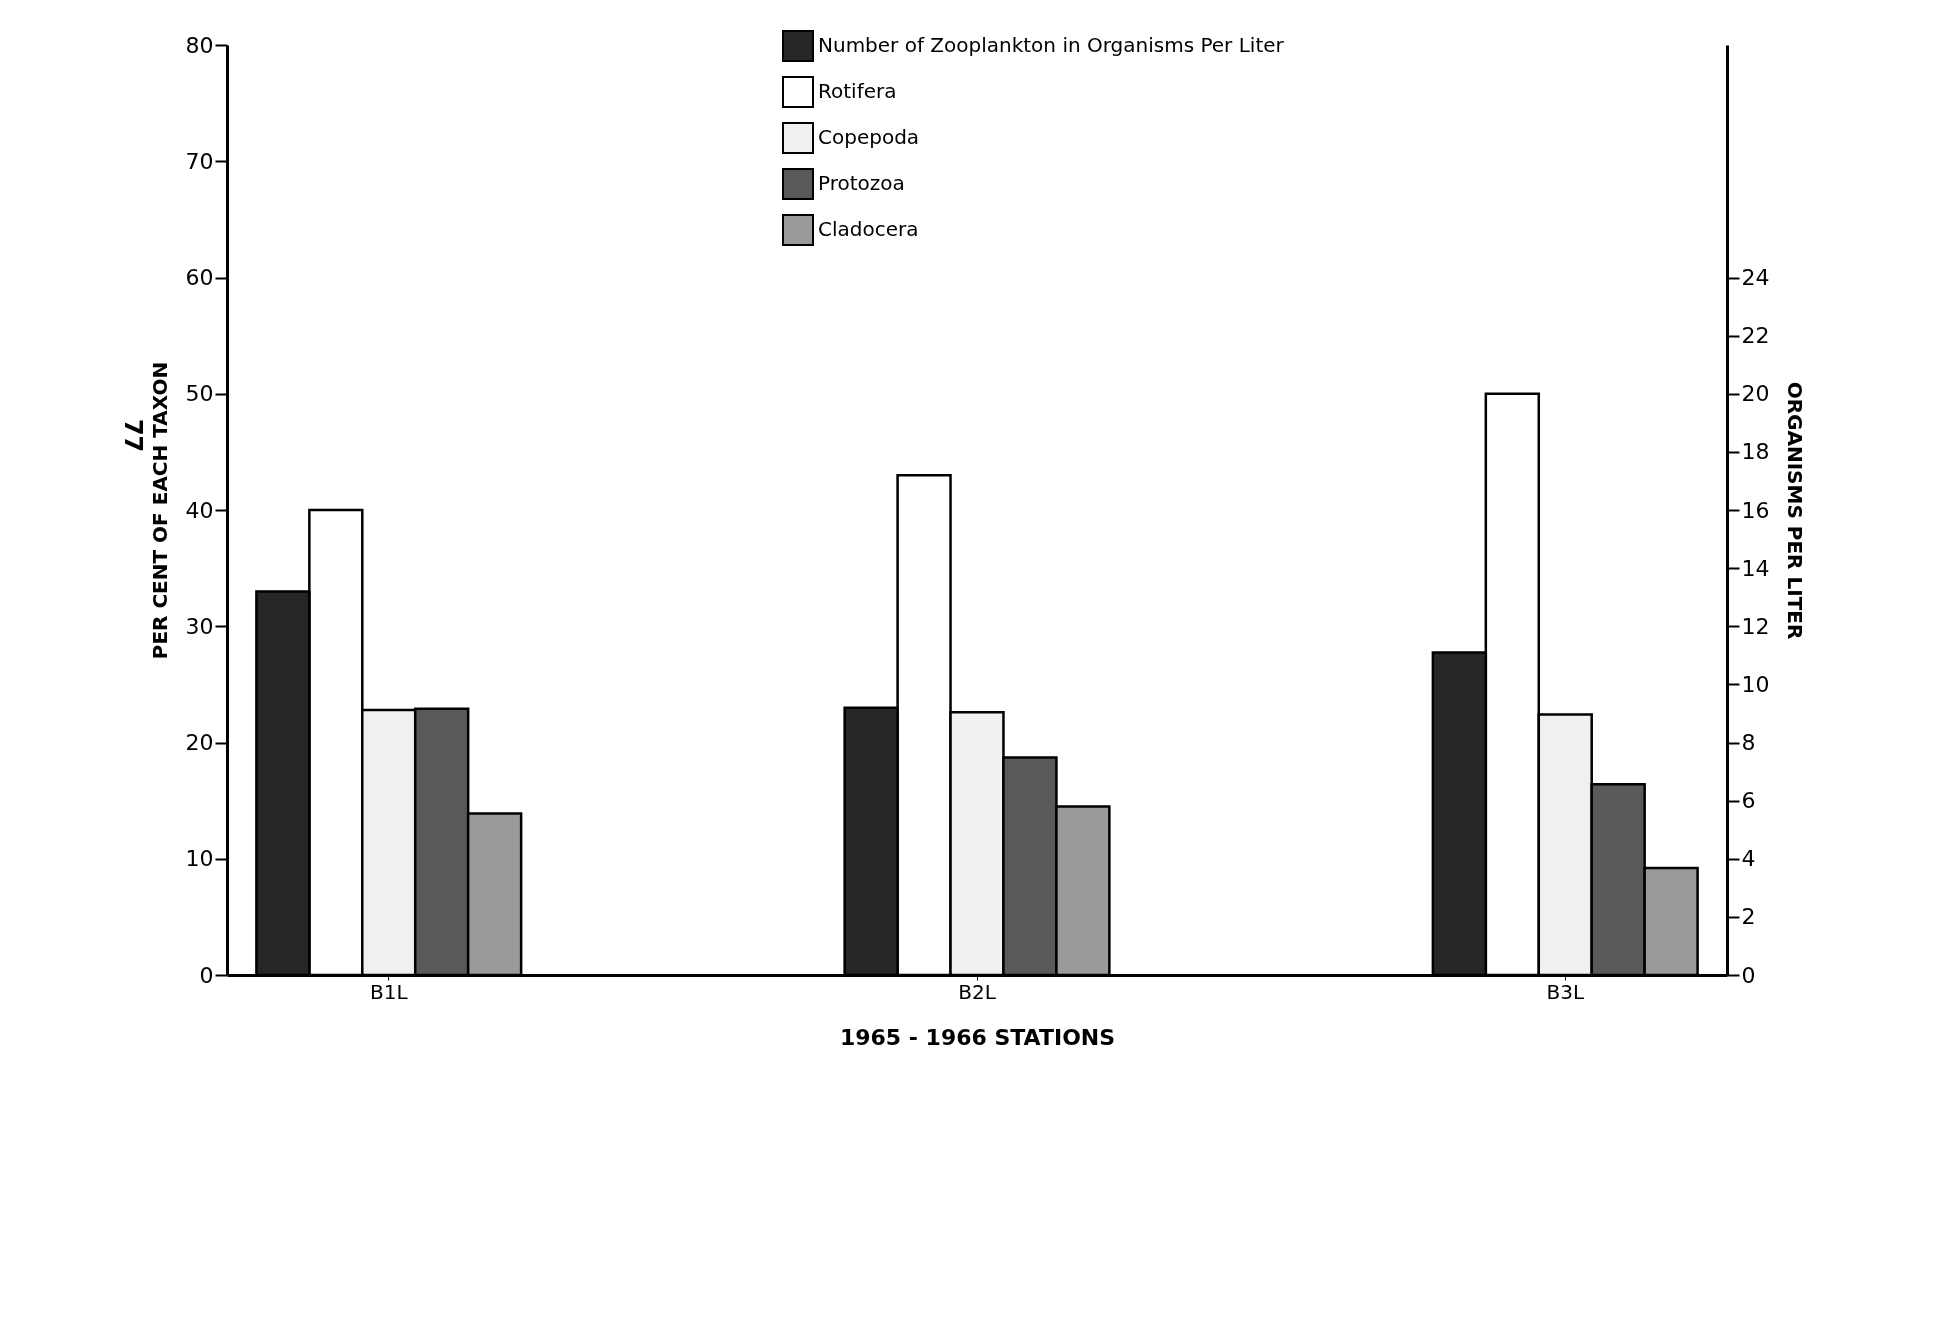 This screenshot has width=1943, height=1329. Describe the element at coordinates (389, 991) in the screenshot. I see `x-tick-label: B1L` at that location.